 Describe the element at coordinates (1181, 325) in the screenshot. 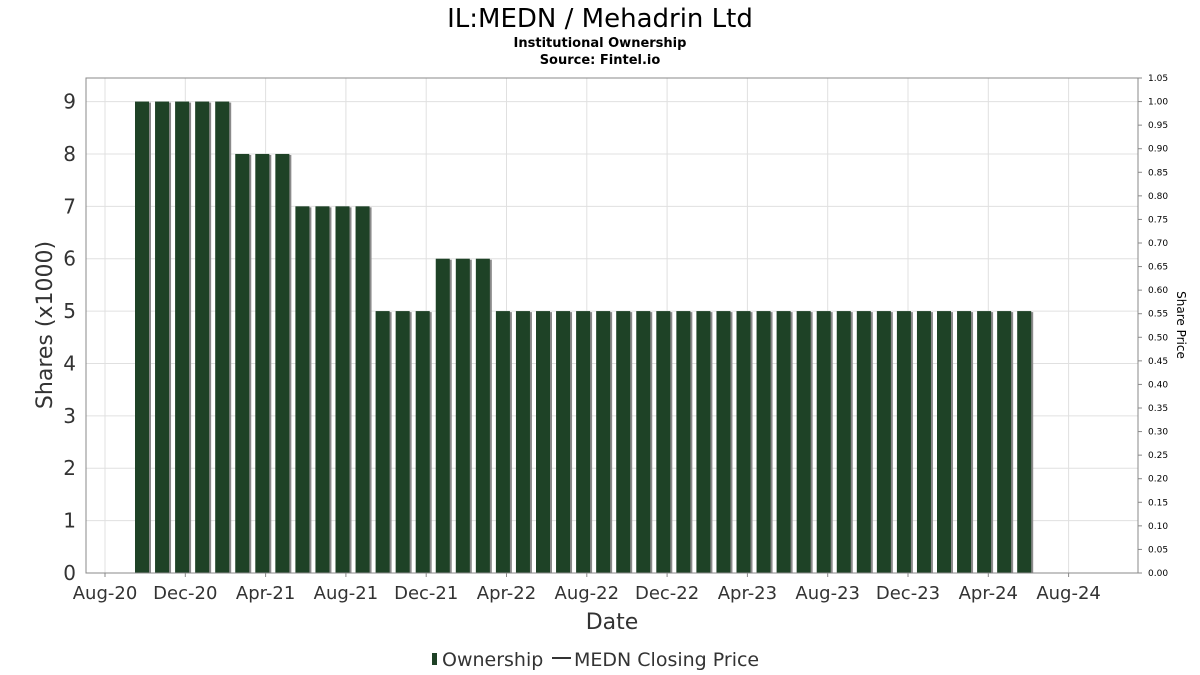

I see `y-axis-right-label: Share Price` at that location.